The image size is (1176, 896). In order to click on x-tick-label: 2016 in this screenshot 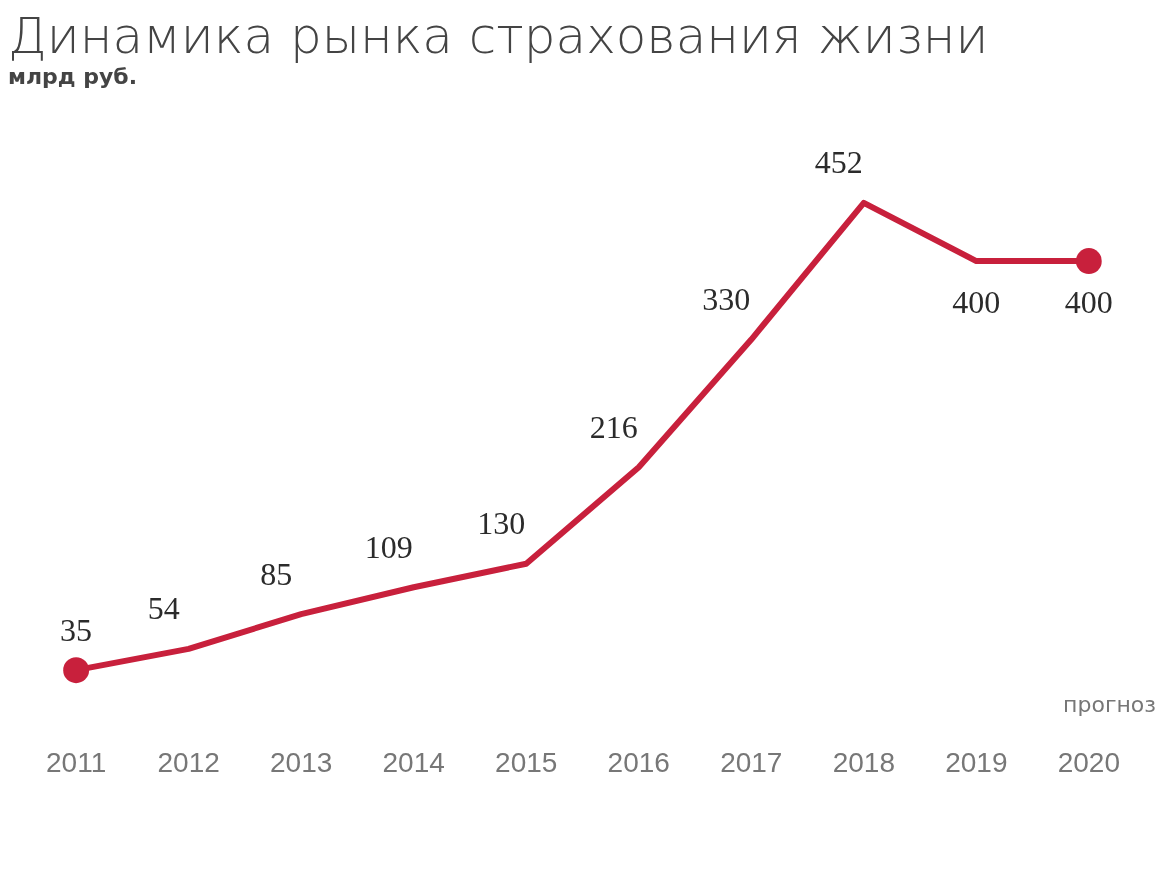, I will do `click(638, 762)`.